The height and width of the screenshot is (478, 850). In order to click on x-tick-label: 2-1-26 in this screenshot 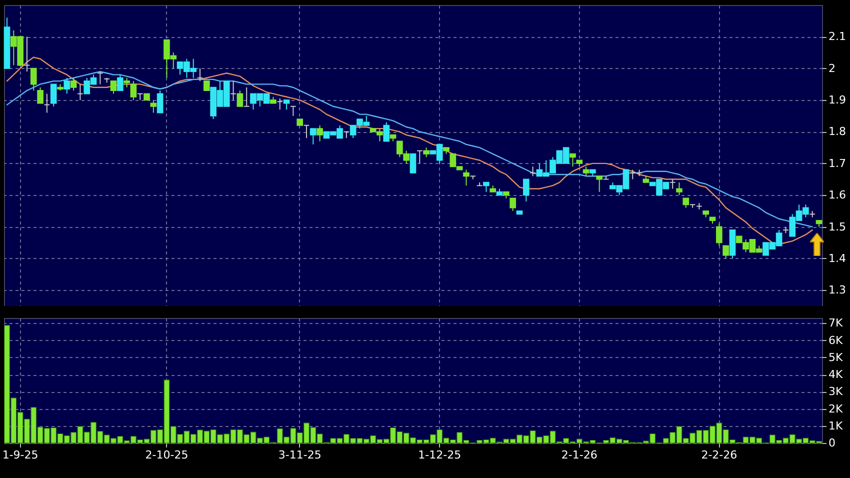, I will do `click(579, 455)`.